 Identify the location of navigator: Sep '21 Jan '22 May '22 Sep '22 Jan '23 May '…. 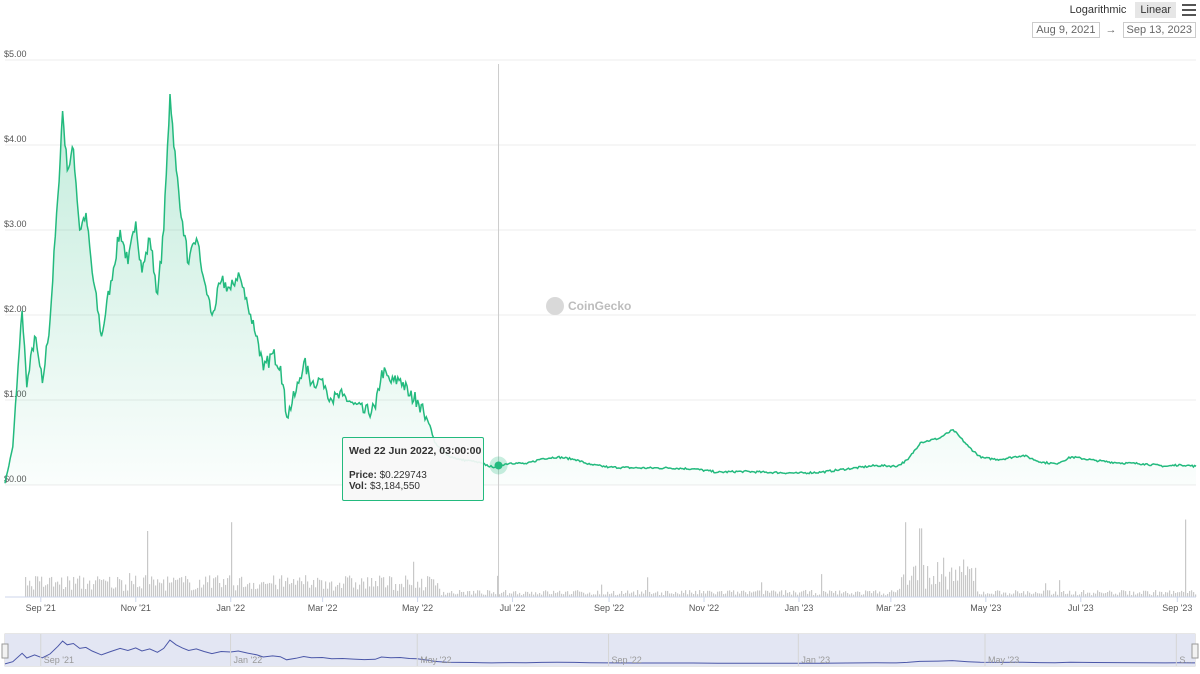
(600, 650).